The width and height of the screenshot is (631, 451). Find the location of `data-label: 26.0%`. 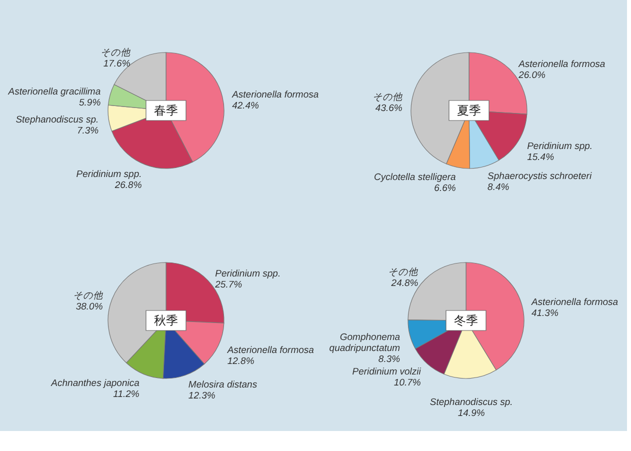

data-label: 26.0% is located at coordinates (532, 75).